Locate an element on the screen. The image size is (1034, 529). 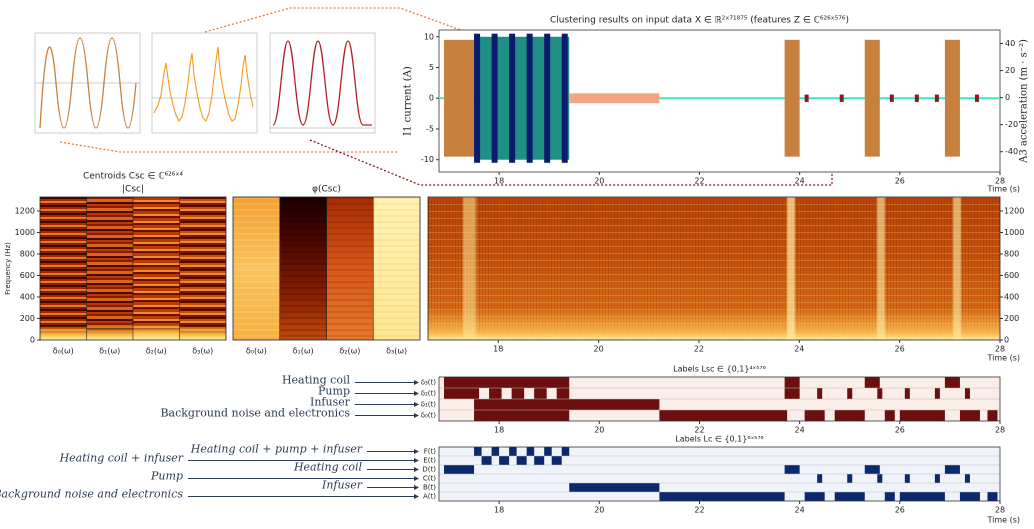
y-tick-label: 5 is located at coordinates (431, 67).